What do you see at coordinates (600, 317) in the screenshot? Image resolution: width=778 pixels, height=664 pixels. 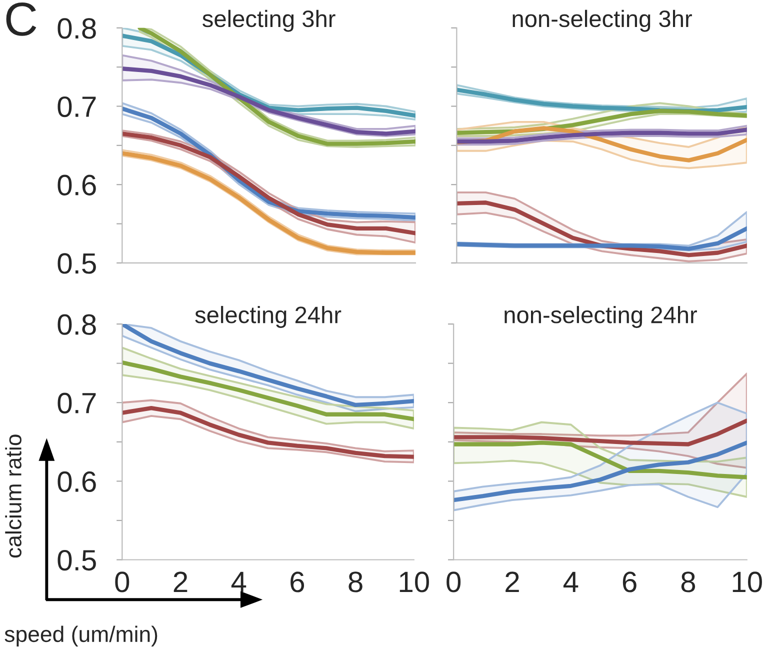 I see `chart-title: non-selecting 24hr` at bounding box center [600, 317].